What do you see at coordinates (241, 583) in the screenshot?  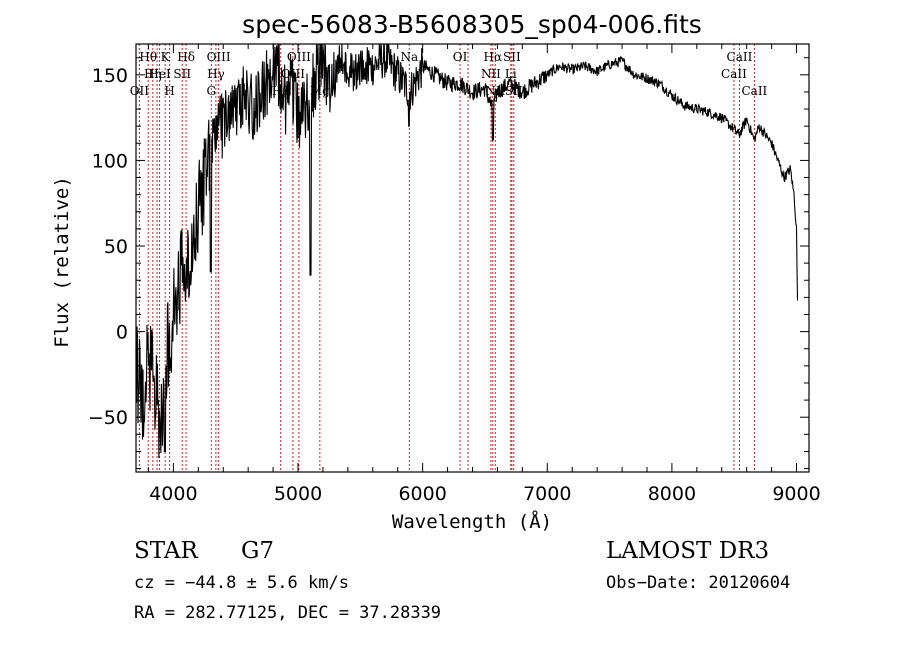 I see `redshift-velocity: cz = −44.8 ± 5.6 km/s` at bounding box center [241, 583].